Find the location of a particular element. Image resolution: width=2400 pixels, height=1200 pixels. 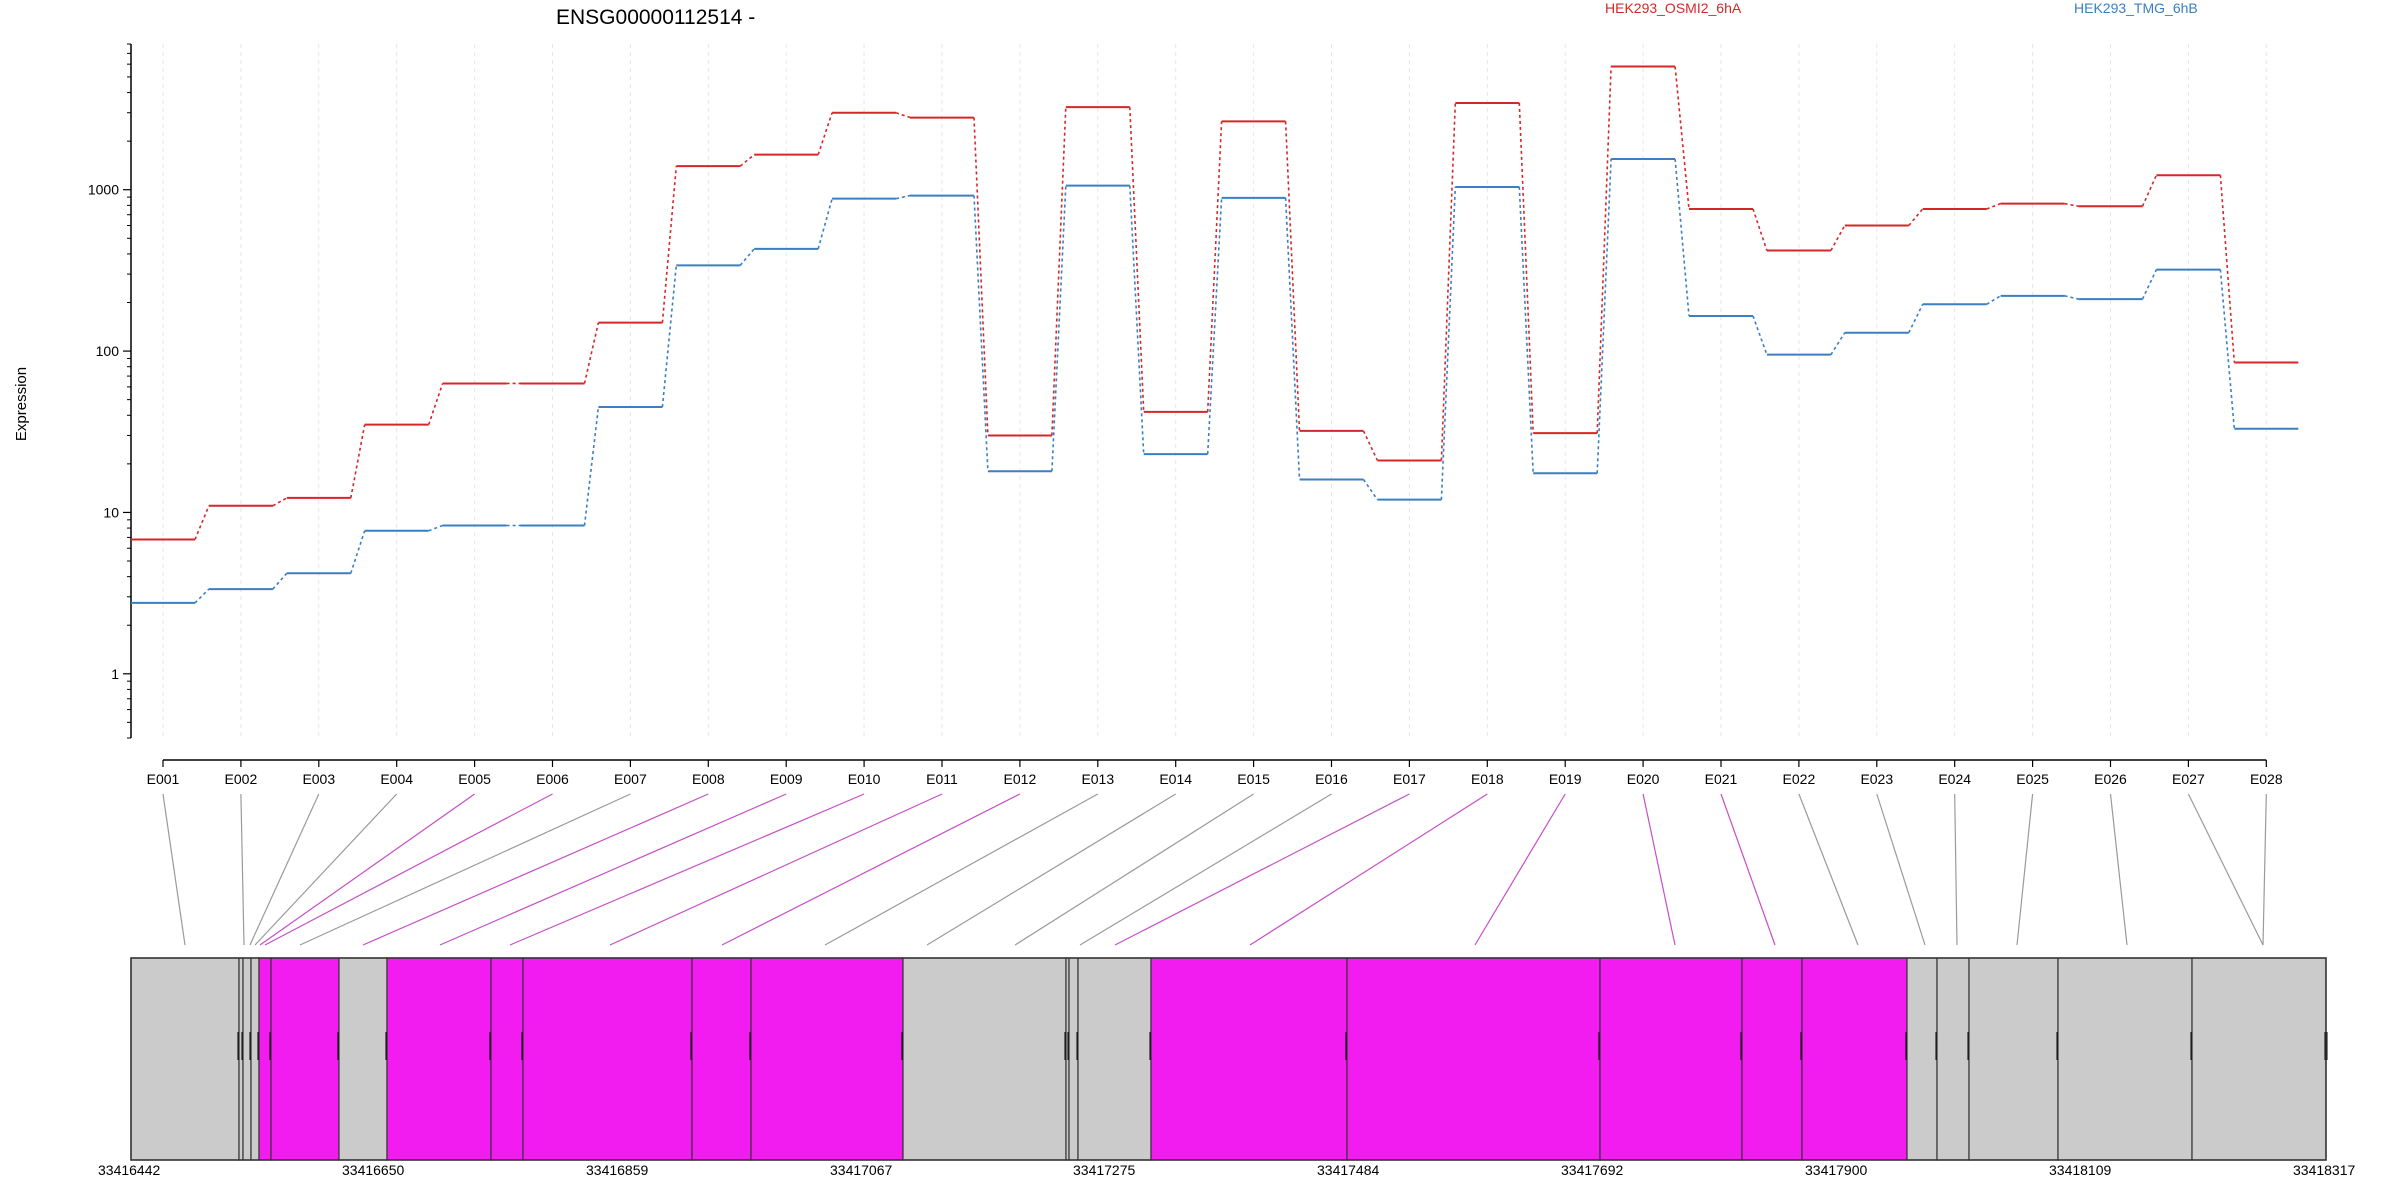

x-tick-label: E027 is located at coordinates (2188, 779).